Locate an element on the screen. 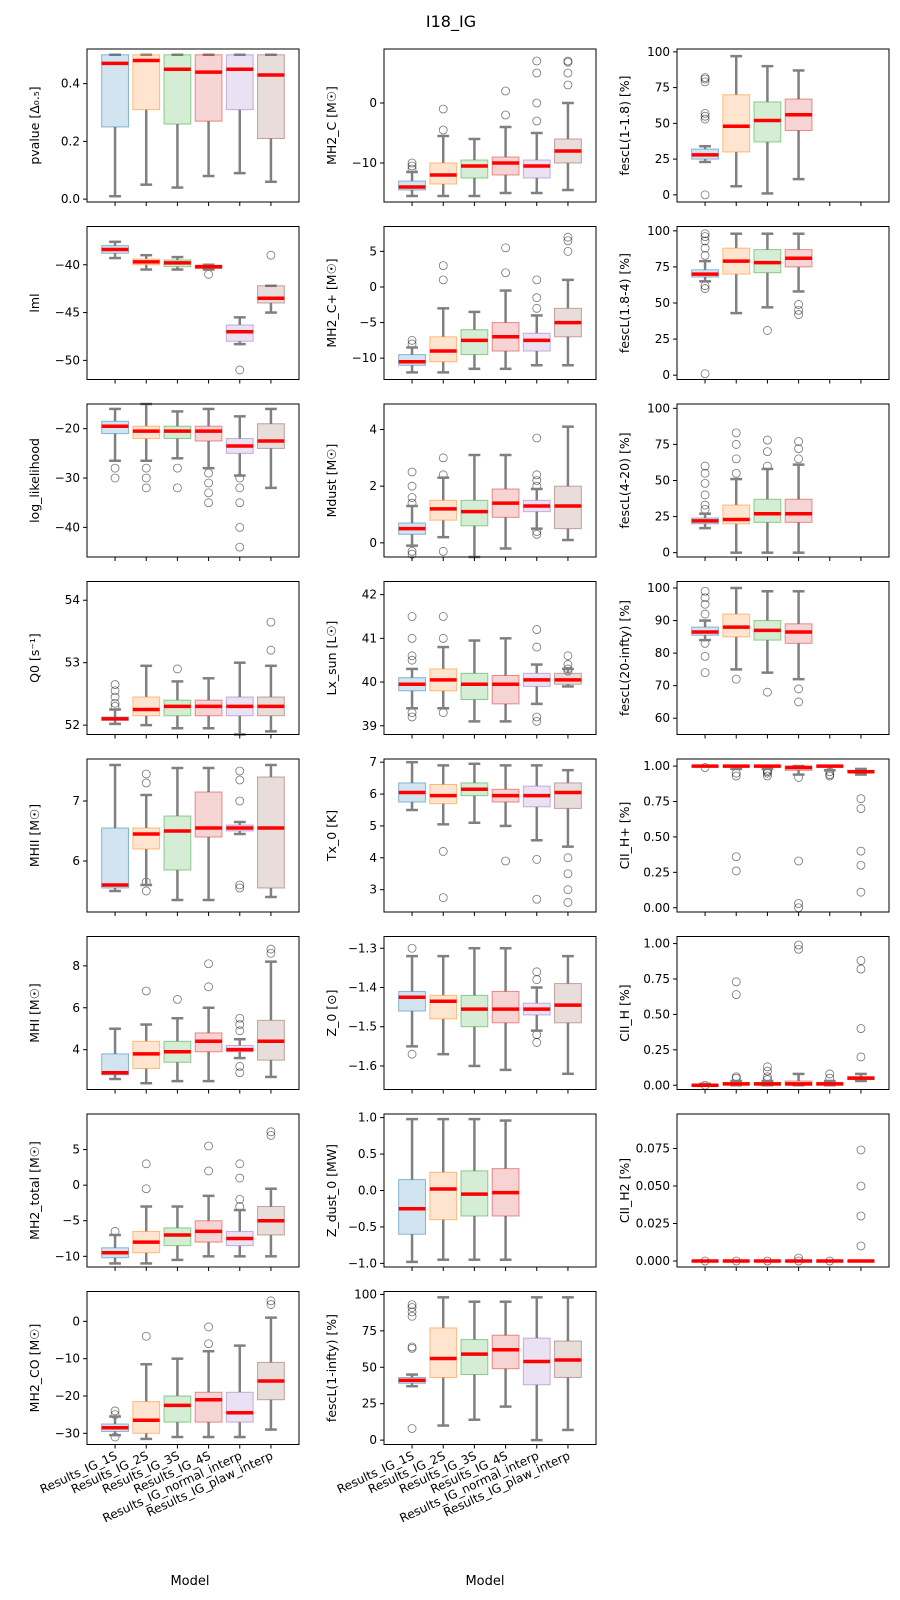 The height and width of the screenshot is (1600, 900). y-tick-label: −20 is located at coordinates (67, 429).